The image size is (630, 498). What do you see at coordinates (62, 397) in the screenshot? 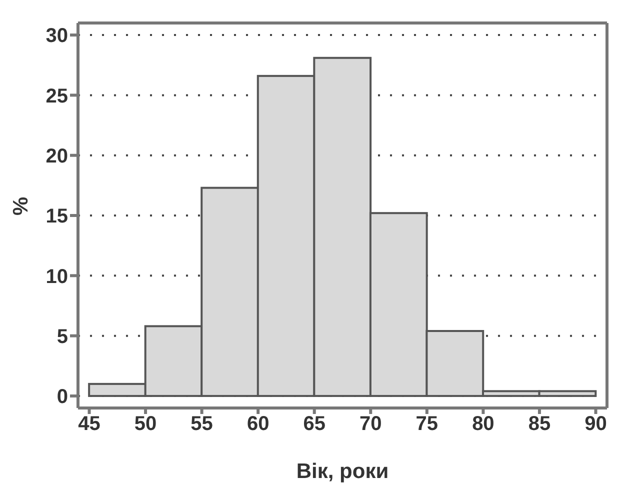
I see `y-tick-label: 0` at bounding box center [62, 397].